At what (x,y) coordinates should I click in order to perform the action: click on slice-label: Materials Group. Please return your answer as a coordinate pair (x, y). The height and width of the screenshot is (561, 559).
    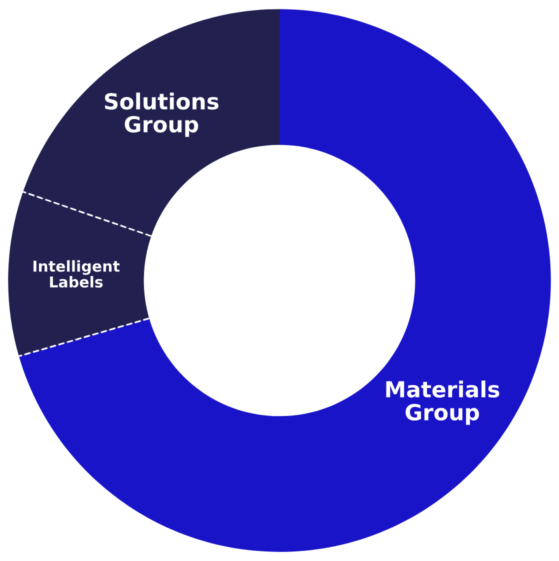
    Looking at the image, I should click on (443, 402).